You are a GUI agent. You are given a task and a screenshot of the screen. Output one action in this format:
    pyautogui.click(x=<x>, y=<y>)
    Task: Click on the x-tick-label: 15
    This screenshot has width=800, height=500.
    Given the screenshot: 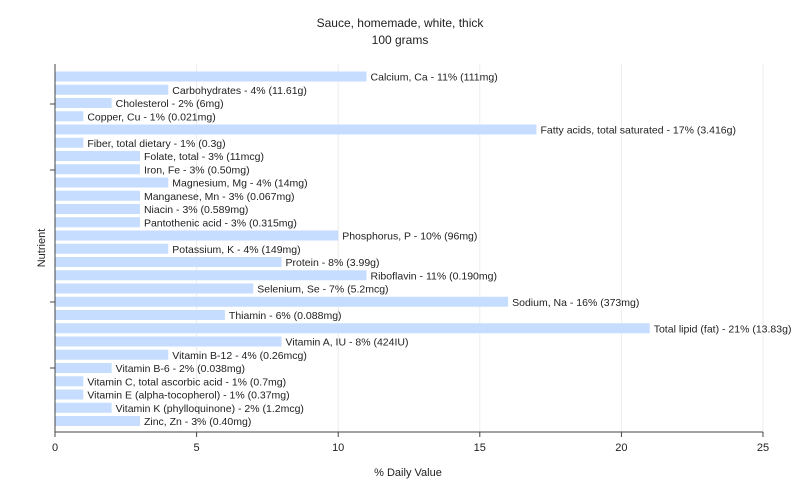 What is the action you would take?
    pyautogui.click(x=480, y=448)
    